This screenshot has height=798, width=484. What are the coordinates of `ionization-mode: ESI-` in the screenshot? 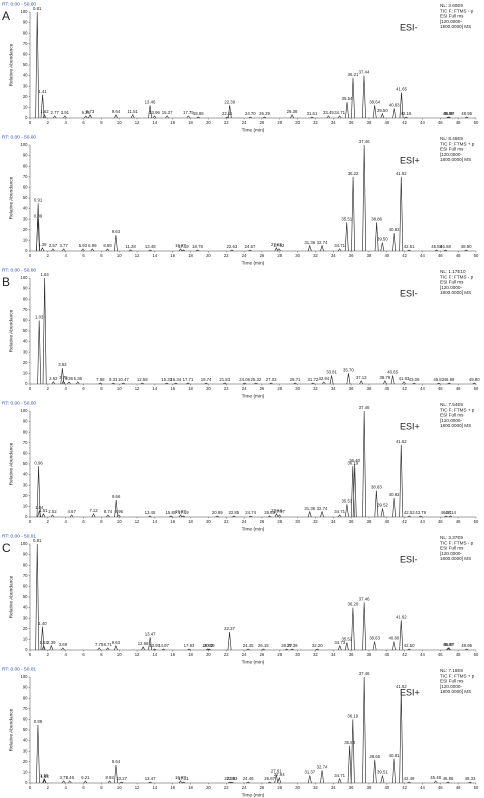 It's located at (409, 293).